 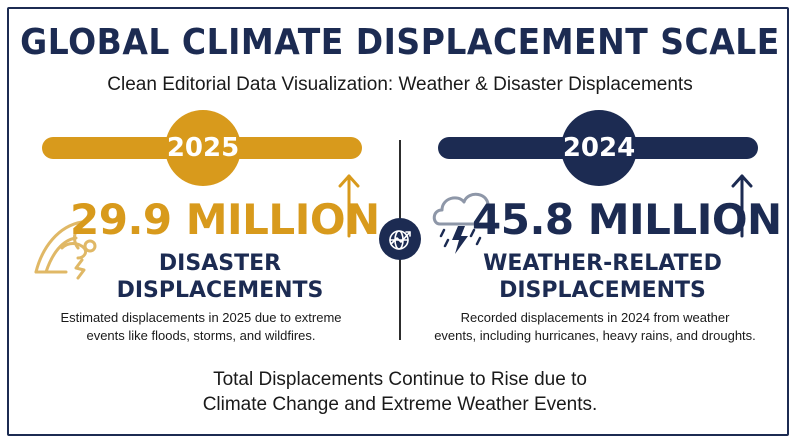 I want to click on value-2025: 29.9 MILLION, so click(x=225, y=219).